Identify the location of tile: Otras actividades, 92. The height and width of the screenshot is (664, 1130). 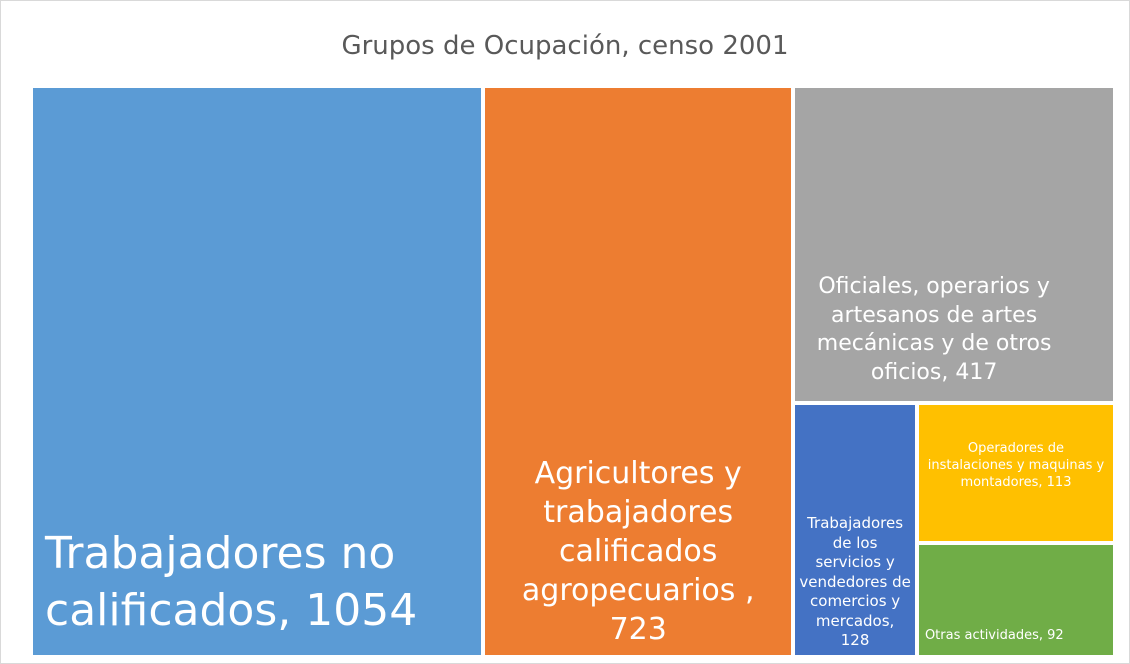
(1015, 600).